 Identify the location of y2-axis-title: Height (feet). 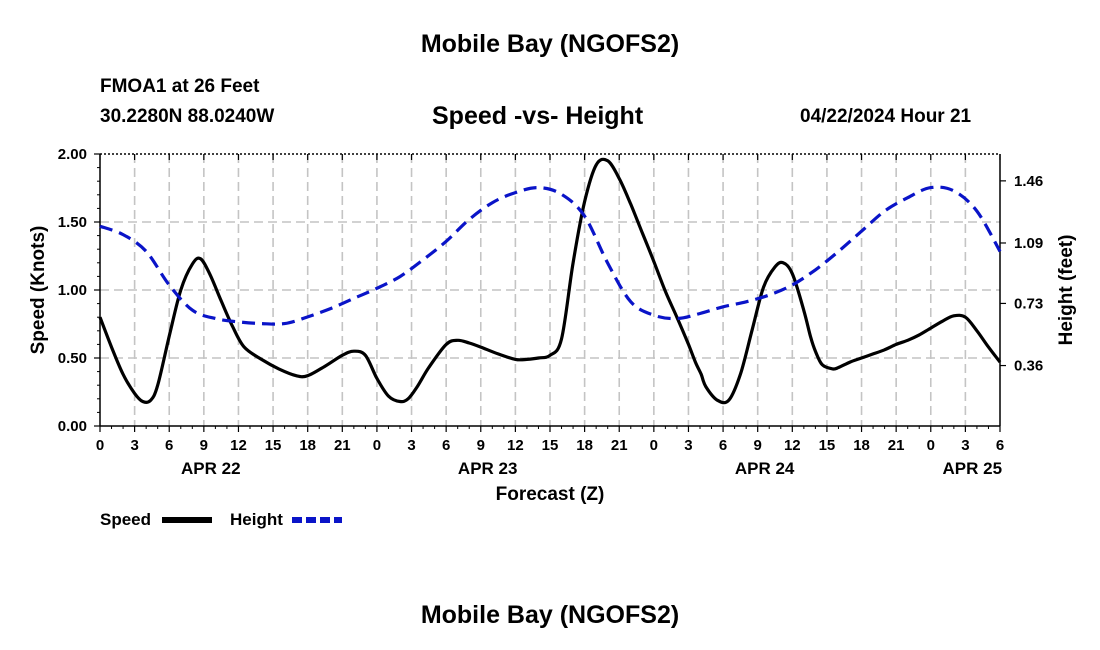
(1066, 290).